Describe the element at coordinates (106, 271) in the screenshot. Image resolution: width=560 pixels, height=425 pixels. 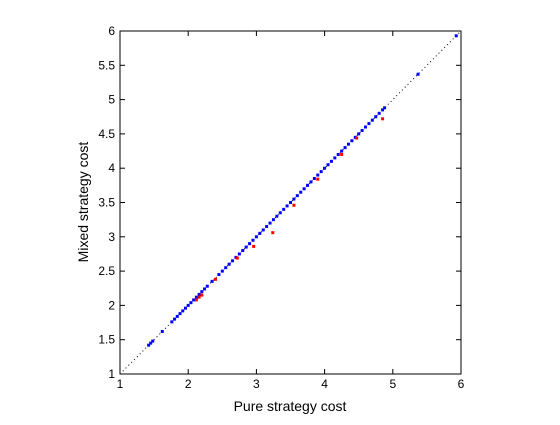
I see `y-tick-label: 2.5` at that location.